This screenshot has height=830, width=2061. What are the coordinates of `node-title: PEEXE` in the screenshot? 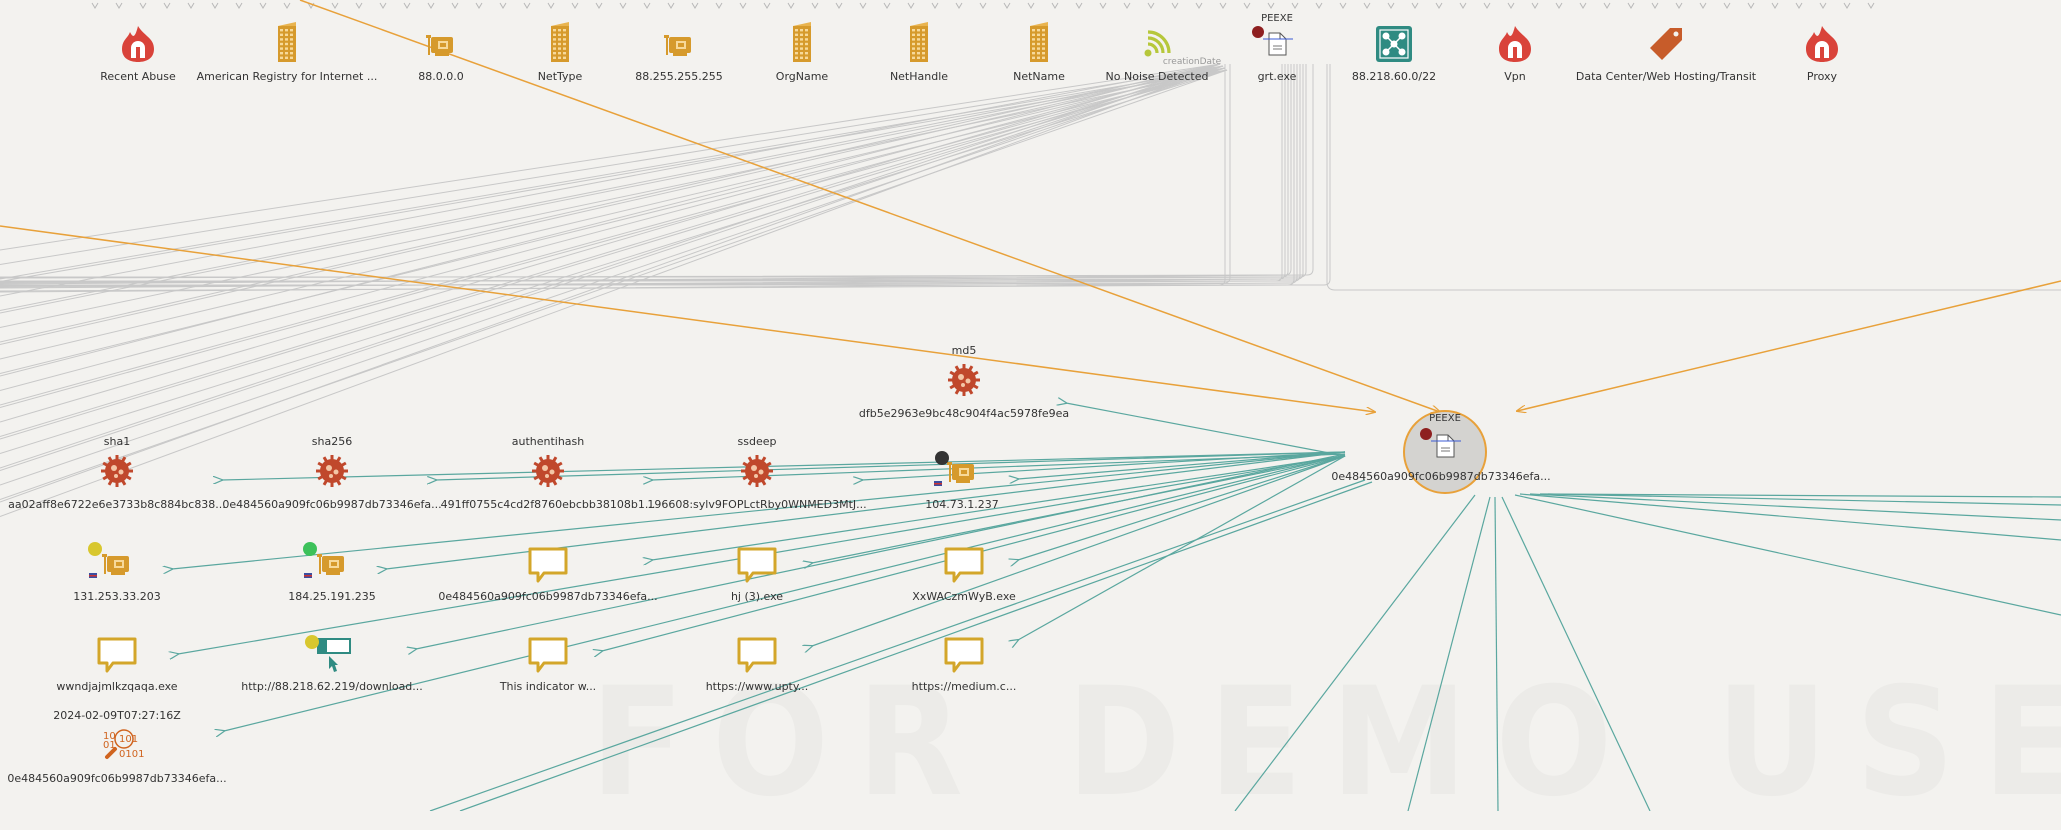 It's located at (1277, 18).